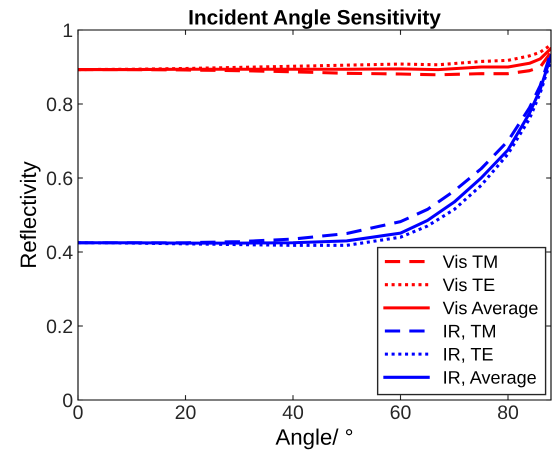 This screenshot has height=464, width=552. Describe the element at coordinates (490, 379) in the screenshot. I see `legend-label: IR, Average` at that location.